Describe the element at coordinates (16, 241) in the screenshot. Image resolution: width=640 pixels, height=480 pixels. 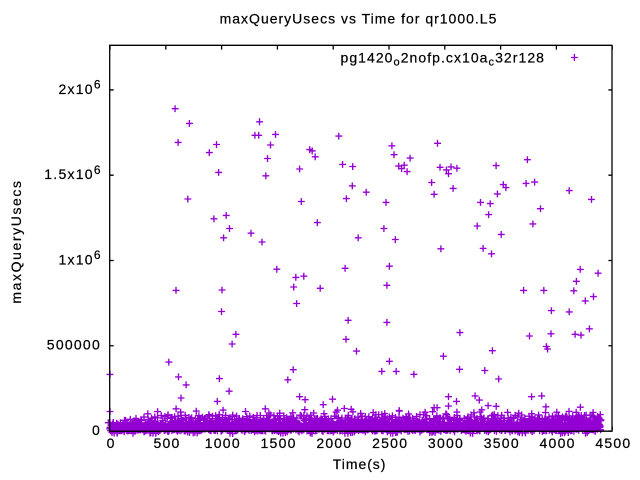
I see `svg-text: maxQueryUsecs` at that location.